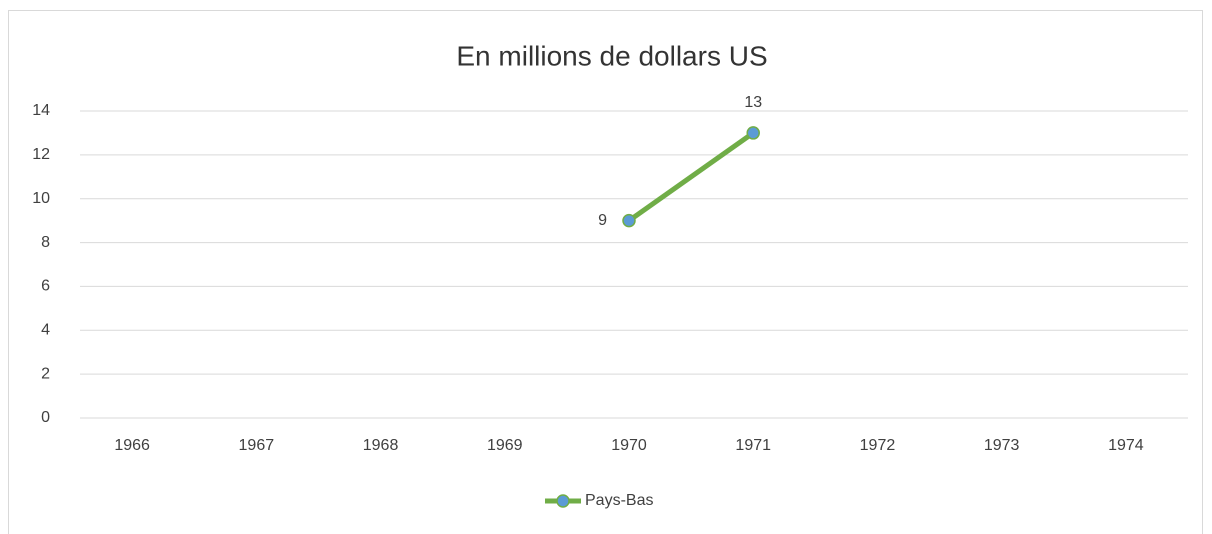 This screenshot has height=534, width=1212. Describe the element at coordinates (45, 373) in the screenshot. I see `y-tick-label: 2` at that location.